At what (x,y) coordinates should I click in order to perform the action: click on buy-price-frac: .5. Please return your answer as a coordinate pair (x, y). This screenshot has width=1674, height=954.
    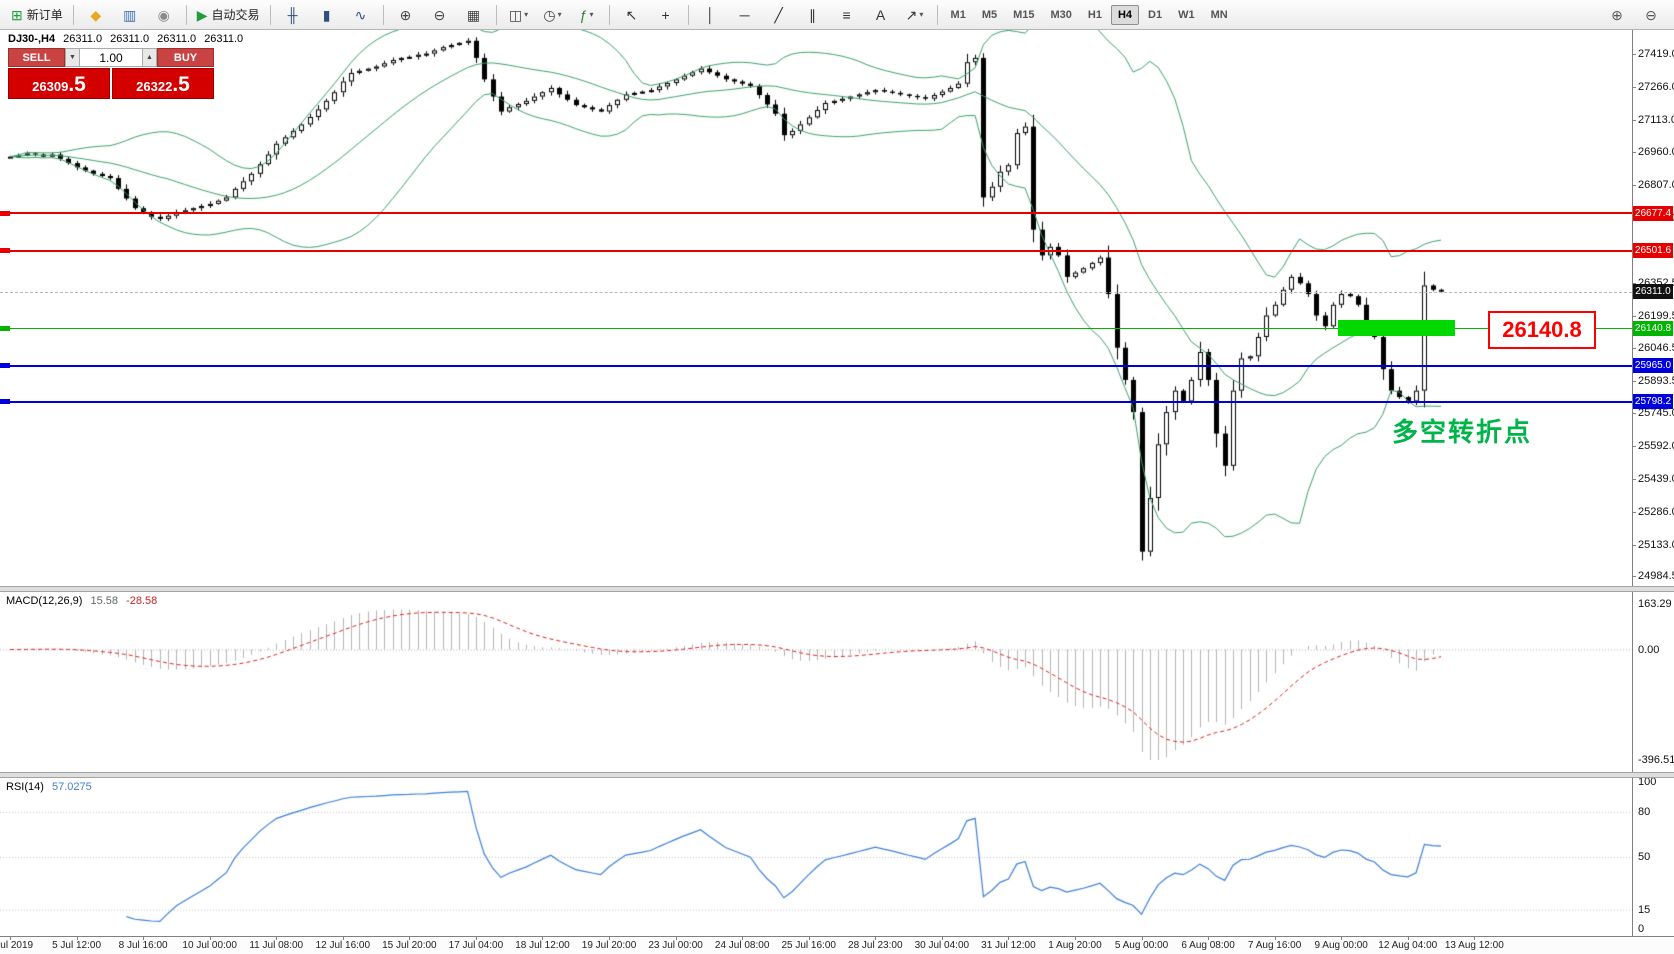
    Looking at the image, I should click on (181, 84).